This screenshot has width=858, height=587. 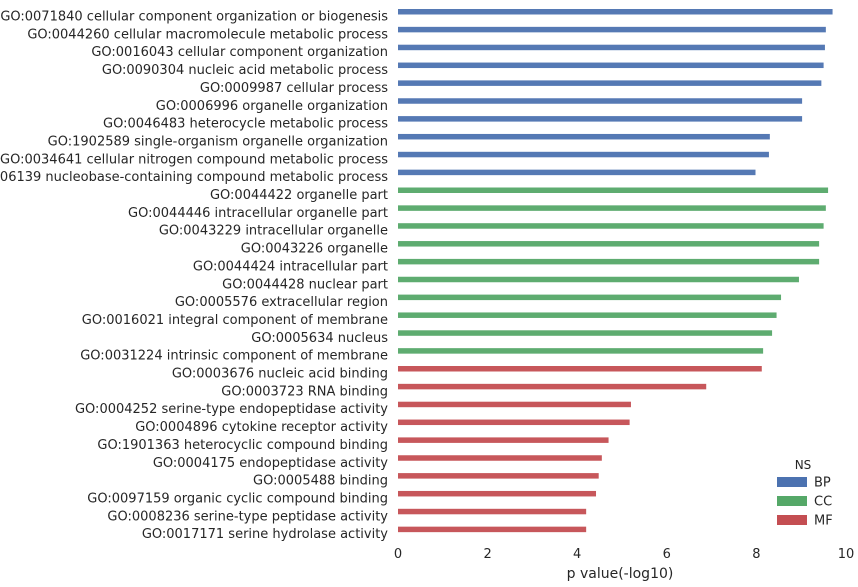 What do you see at coordinates (803, 465) in the screenshot?
I see `legend-title: NS` at bounding box center [803, 465].